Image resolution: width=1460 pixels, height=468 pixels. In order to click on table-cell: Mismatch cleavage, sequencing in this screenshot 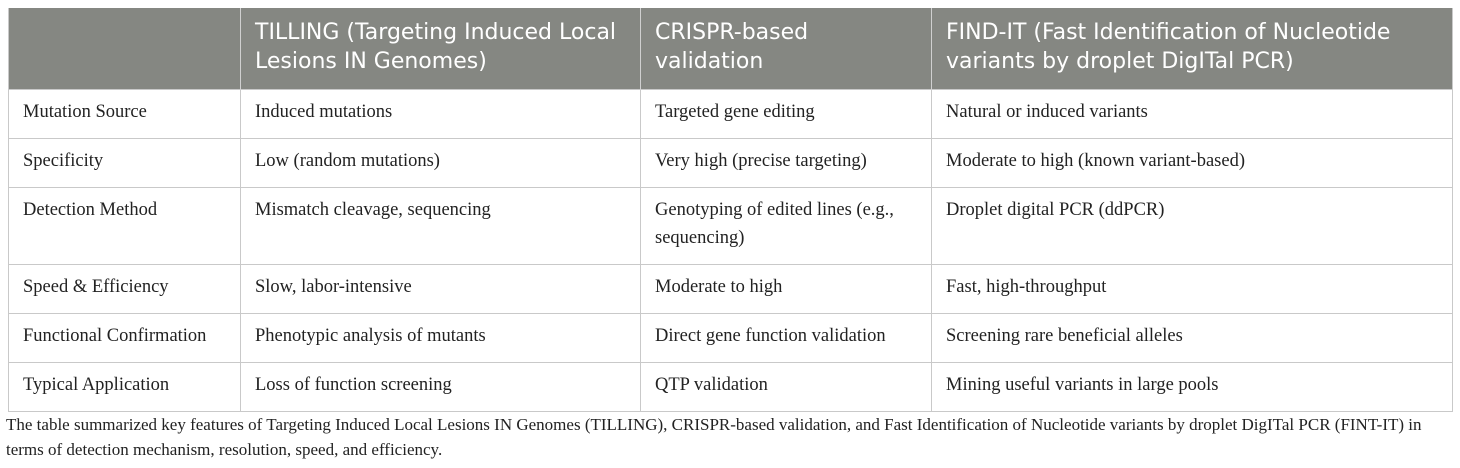, I will do `click(440, 226)`.